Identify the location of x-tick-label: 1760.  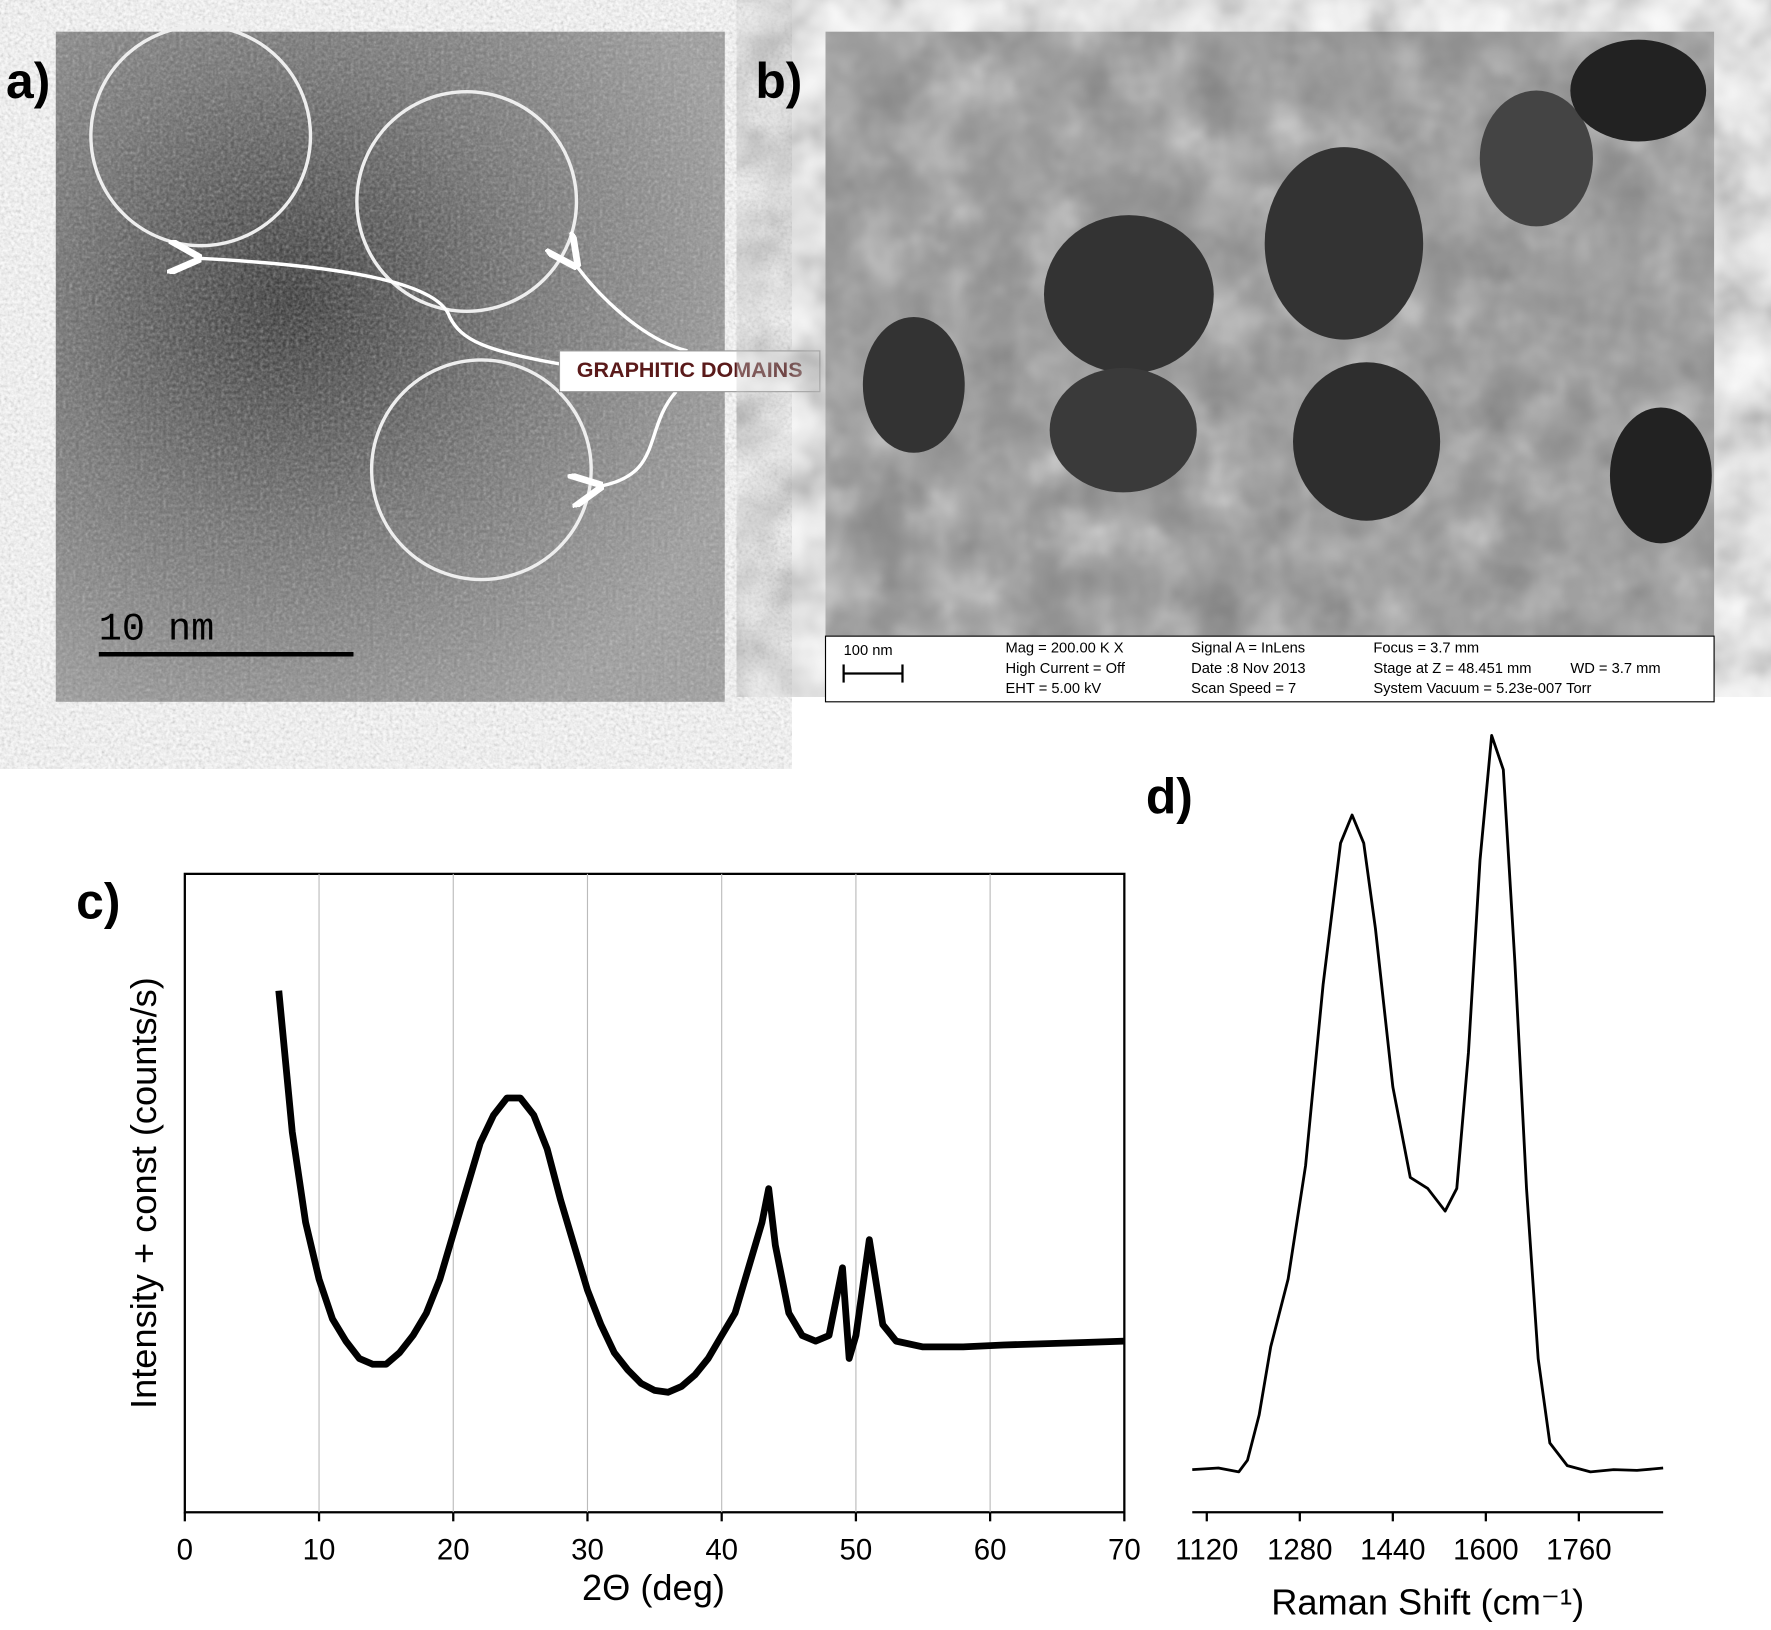
(1578, 1550).